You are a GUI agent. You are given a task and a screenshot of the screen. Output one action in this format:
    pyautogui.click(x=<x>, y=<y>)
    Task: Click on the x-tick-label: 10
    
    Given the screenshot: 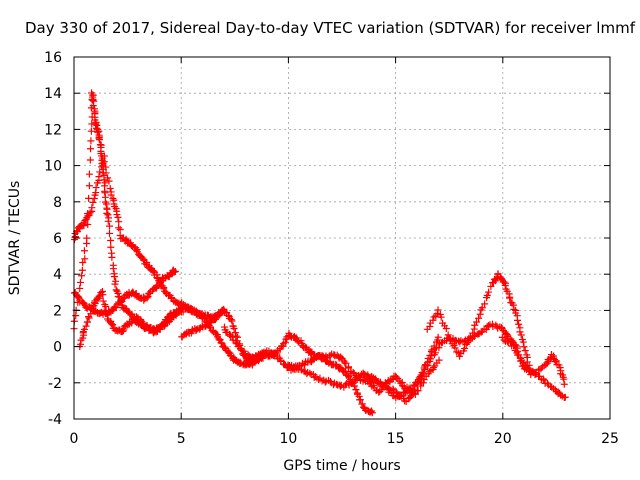 What is the action you would take?
    pyautogui.click(x=288, y=439)
    